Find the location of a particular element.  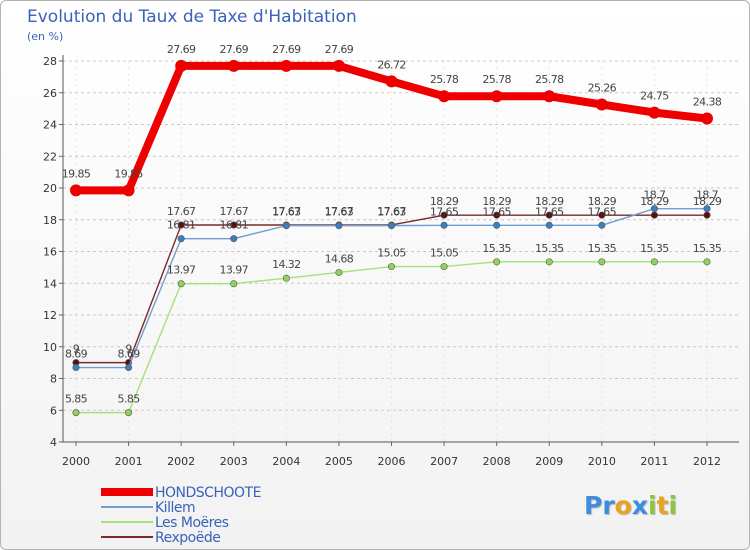

data-label-hondschoote: 24.75 is located at coordinates (654, 96).